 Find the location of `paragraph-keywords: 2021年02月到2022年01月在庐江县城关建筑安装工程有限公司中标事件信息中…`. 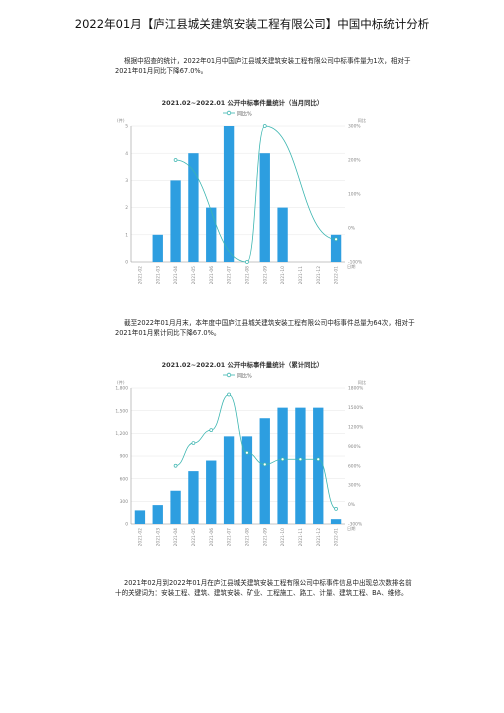

paragraph-keywords: 2021年02月到2022年01月在庐江县城关建筑安装工程有限公司中标事件信息中… is located at coordinates (263, 588).